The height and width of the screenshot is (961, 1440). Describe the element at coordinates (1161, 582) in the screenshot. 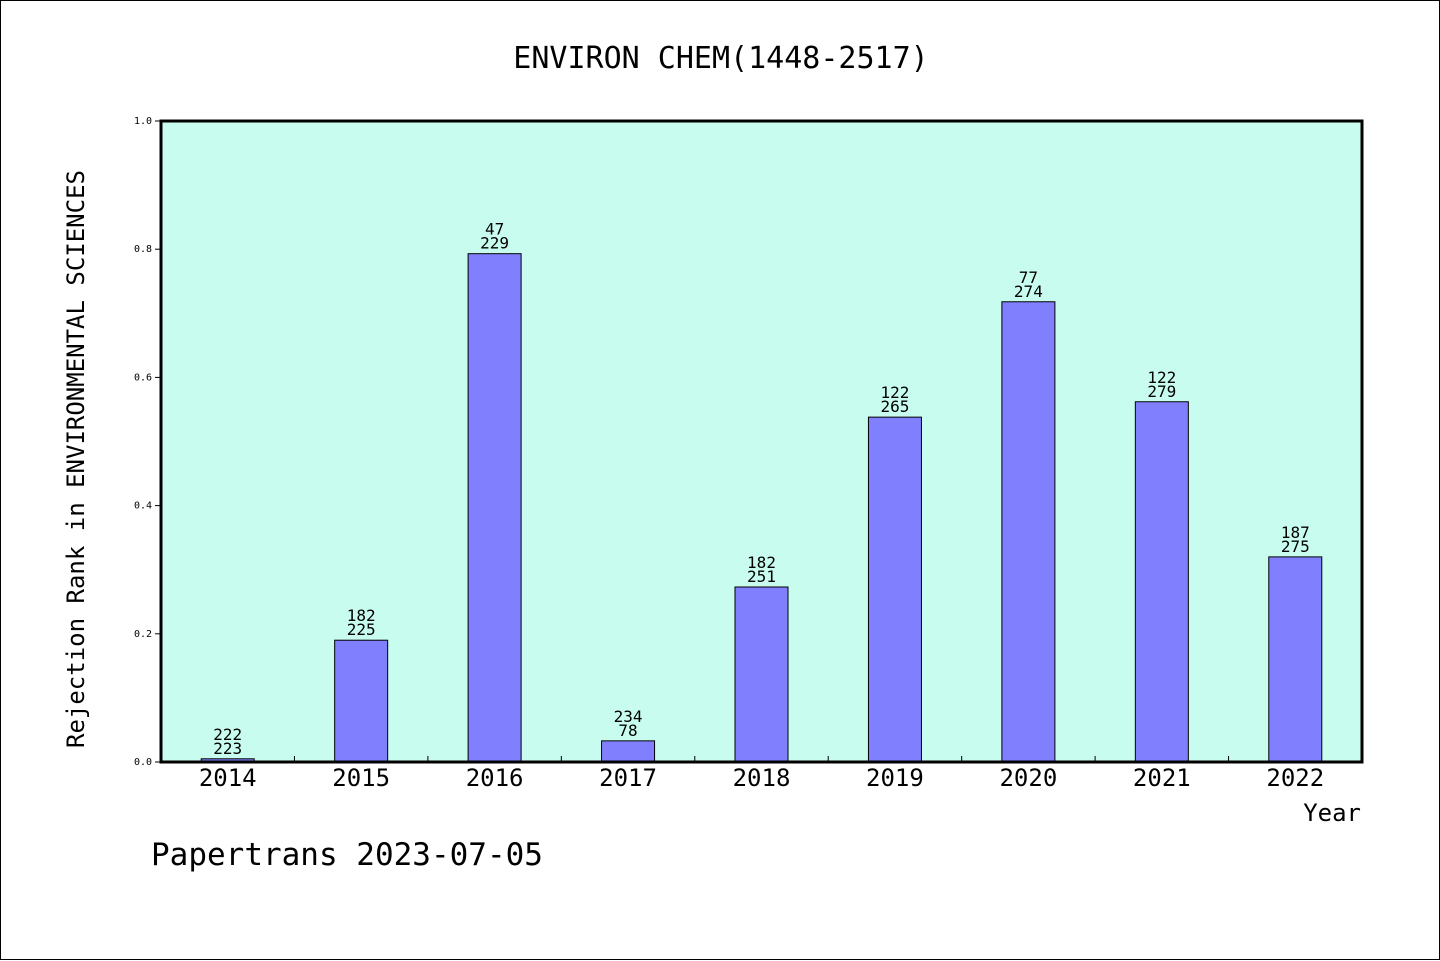

I see `bar-2021` at that location.